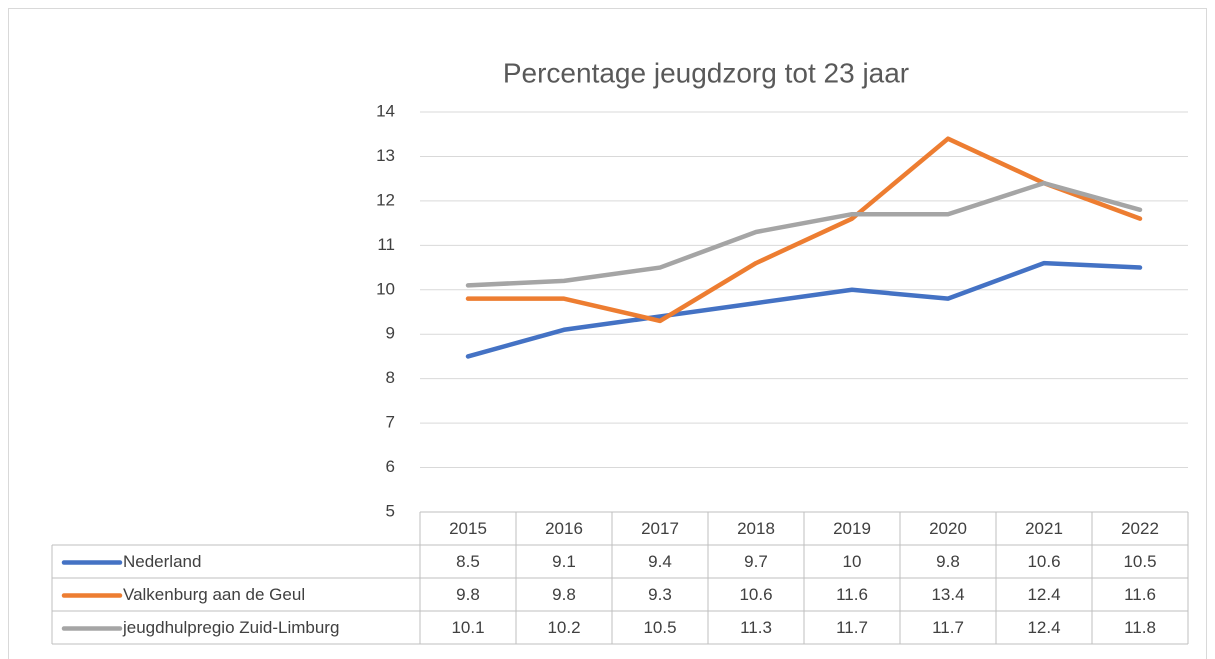 The image size is (1215, 659). Describe the element at coordinates (564, 528) in the screenshot. I see `x-tick-label: 2016` at that location.